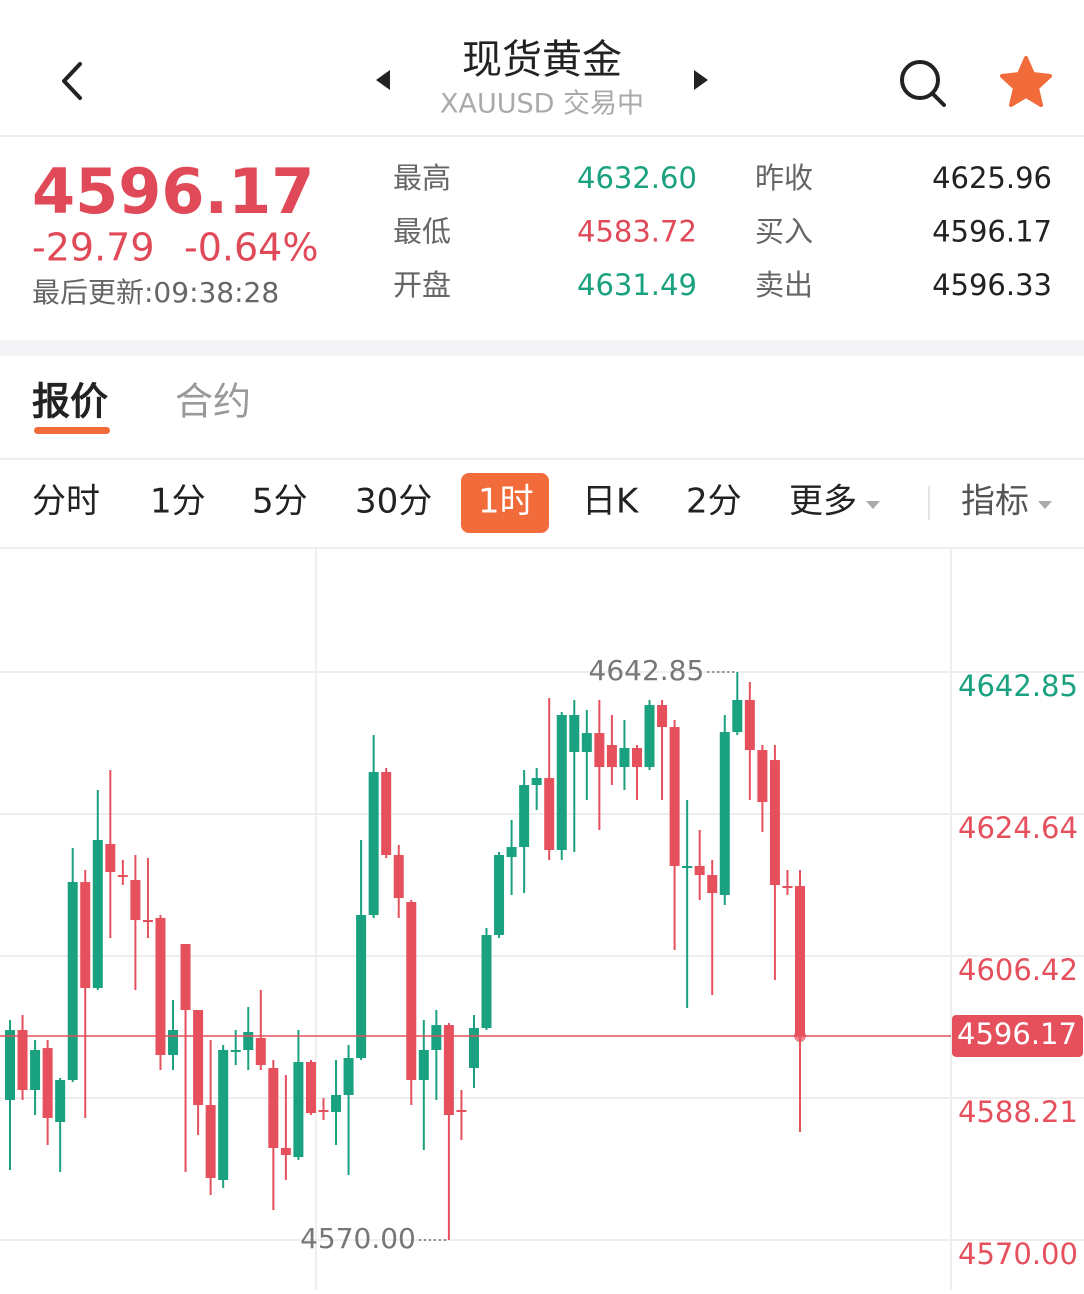  Describe the element at coordinates (637, 285) in the screenshot. I see `stat-value: 4631.49` at that location.